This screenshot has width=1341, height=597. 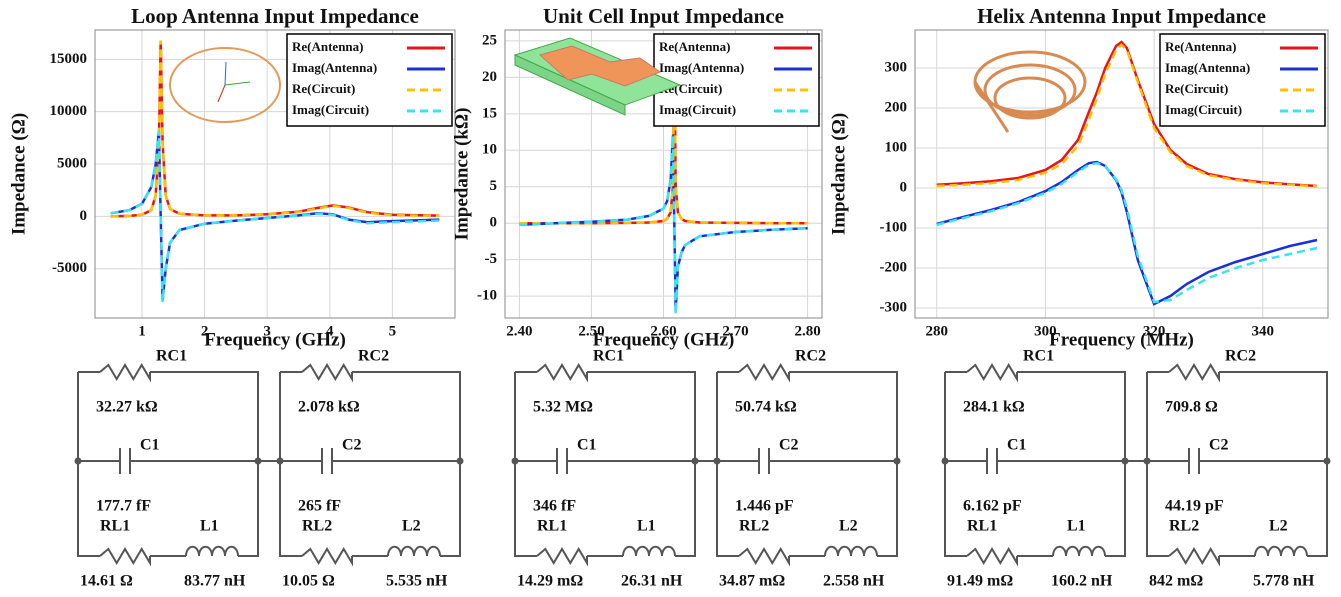 What do you see at coordinates (1194, 506) in the screenshot?
I see `c-value: 44.19 pF` at bounding box center [1194, 506].